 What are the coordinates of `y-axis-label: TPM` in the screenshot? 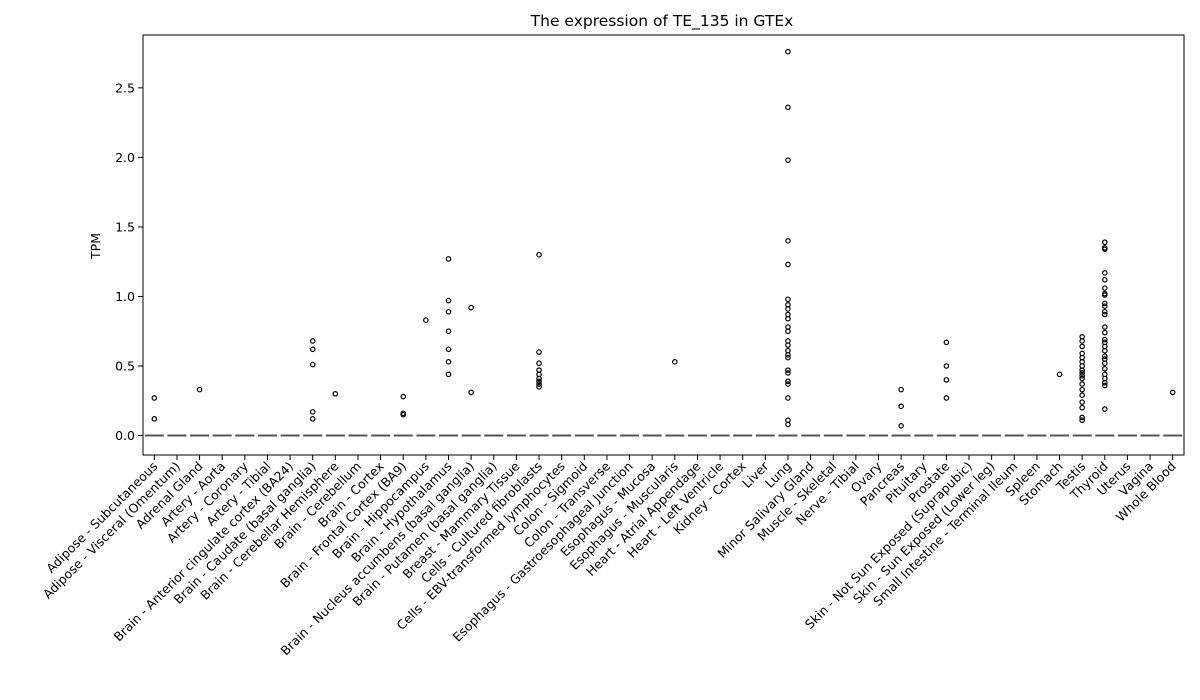 It's located at (95, 246).